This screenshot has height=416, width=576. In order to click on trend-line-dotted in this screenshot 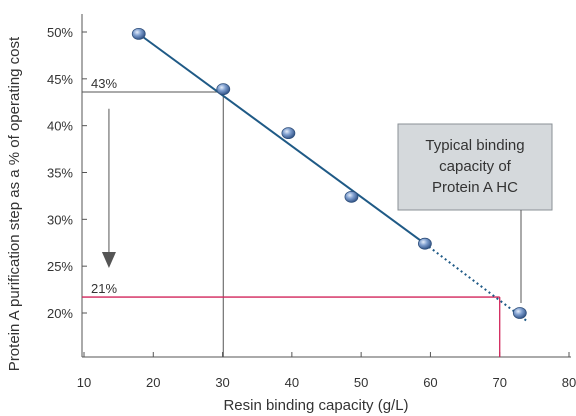, I will do `click(476, 282)`.